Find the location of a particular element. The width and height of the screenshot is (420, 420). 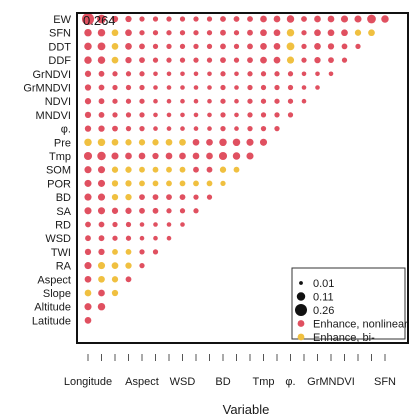

y-tick-label: Pre is located at coordinates (62, 143).